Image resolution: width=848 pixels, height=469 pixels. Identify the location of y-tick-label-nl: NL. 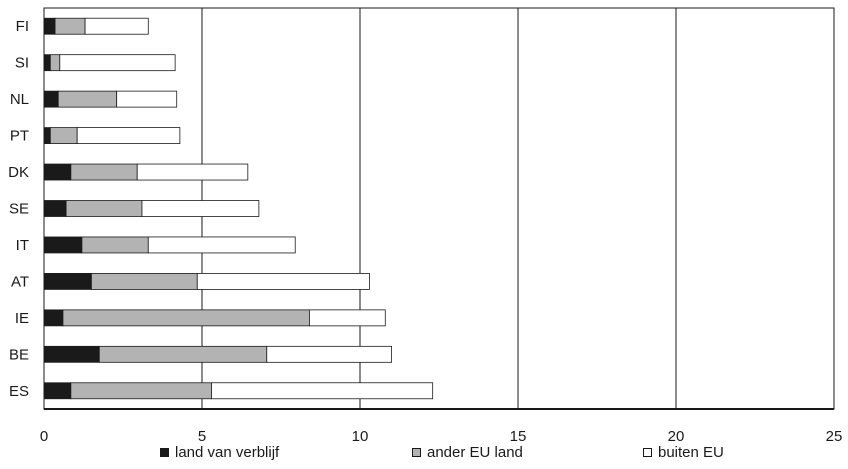
(19, 99).